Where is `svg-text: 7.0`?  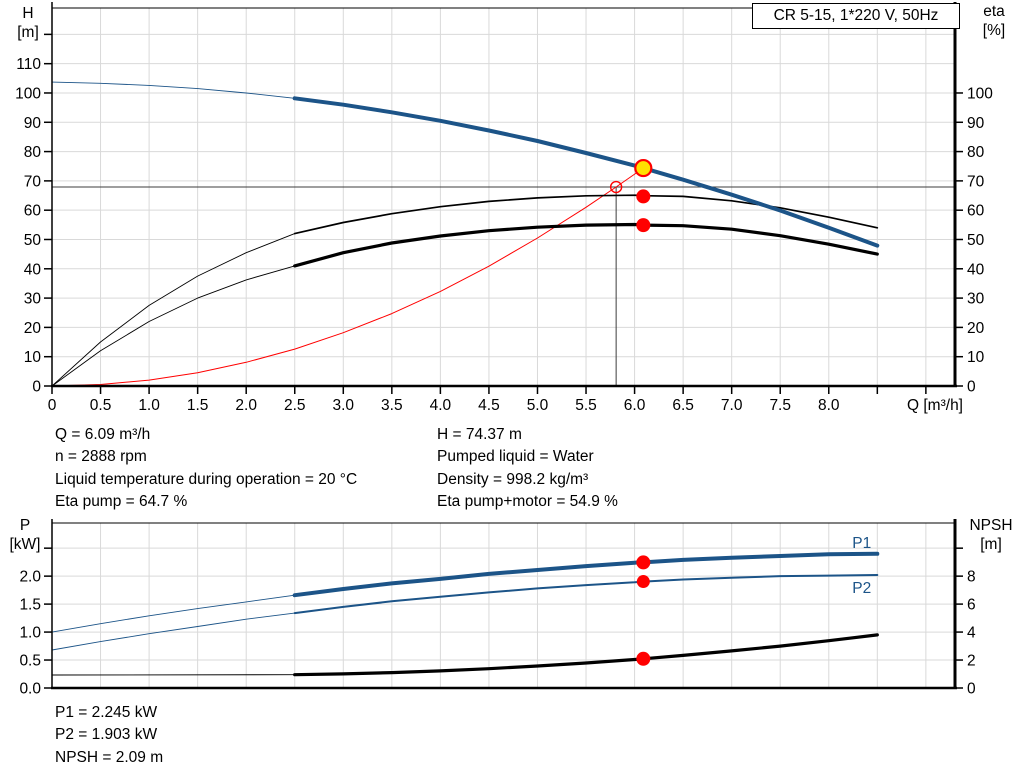
svg-text: 7.0 is located at coordinates (732, 405).